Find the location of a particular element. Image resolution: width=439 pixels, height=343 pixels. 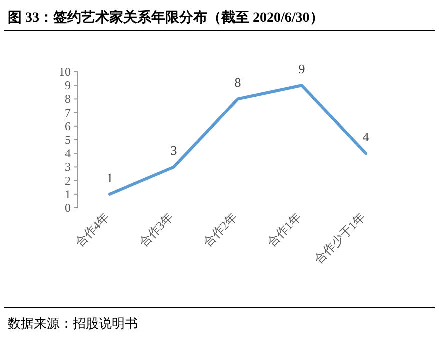

y-tick-label: 10 is located at coordinates (65, 72).